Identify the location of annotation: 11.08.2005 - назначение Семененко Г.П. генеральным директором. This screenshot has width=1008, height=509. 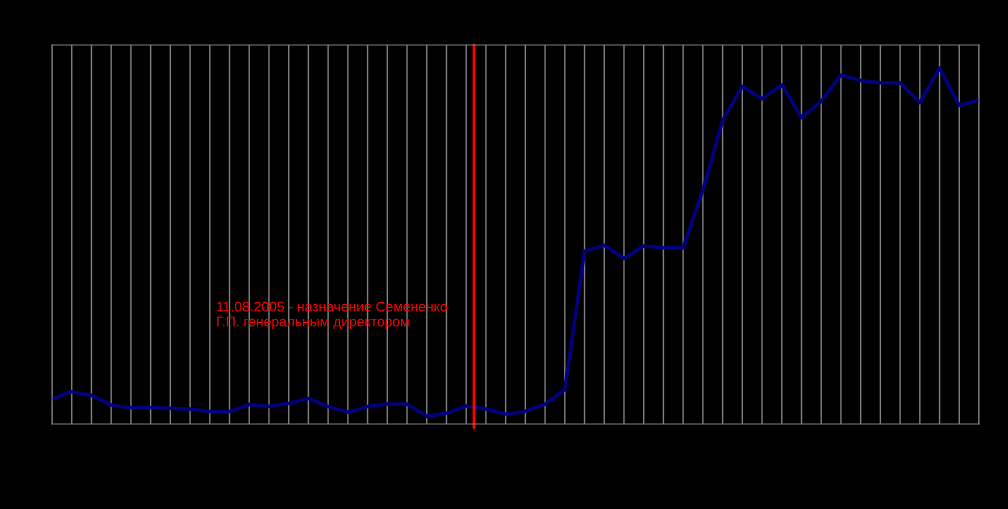
(332, 315).